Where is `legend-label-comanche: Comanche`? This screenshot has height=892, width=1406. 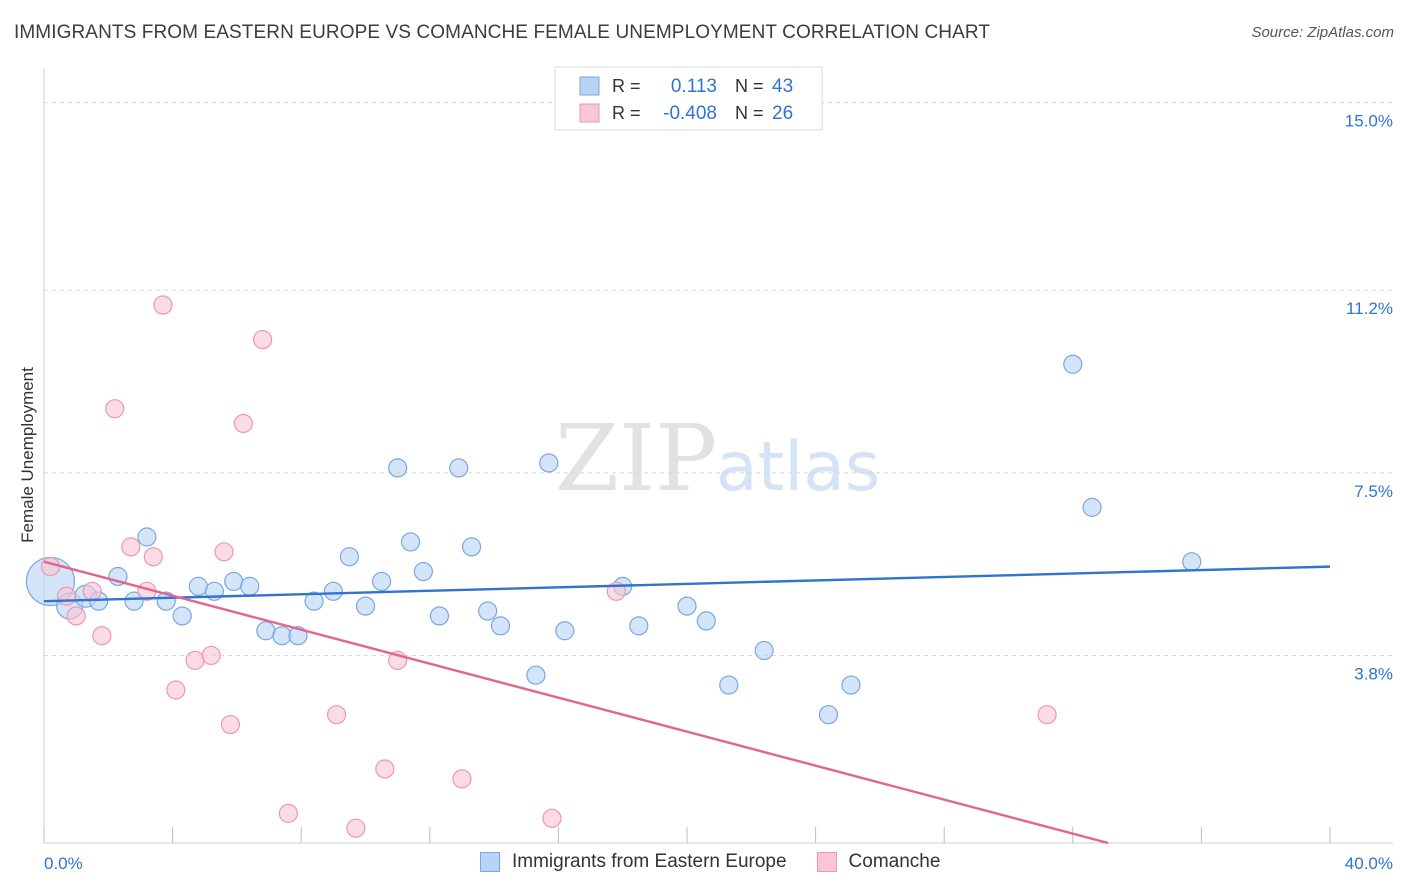
legend-label-comanche: Comanche is located at coordinates (894, 861).